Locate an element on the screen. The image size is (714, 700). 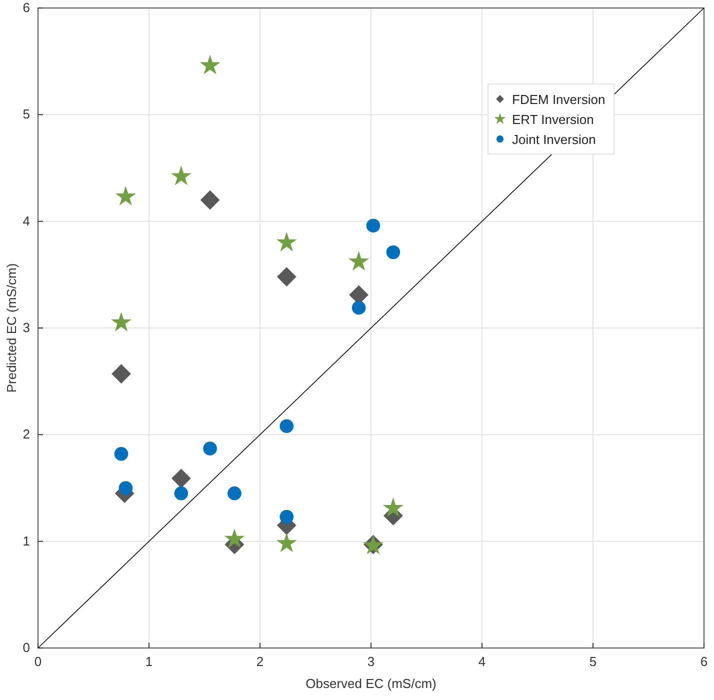
legend-label: ERT Inversion is located at coordinates (553, 119).